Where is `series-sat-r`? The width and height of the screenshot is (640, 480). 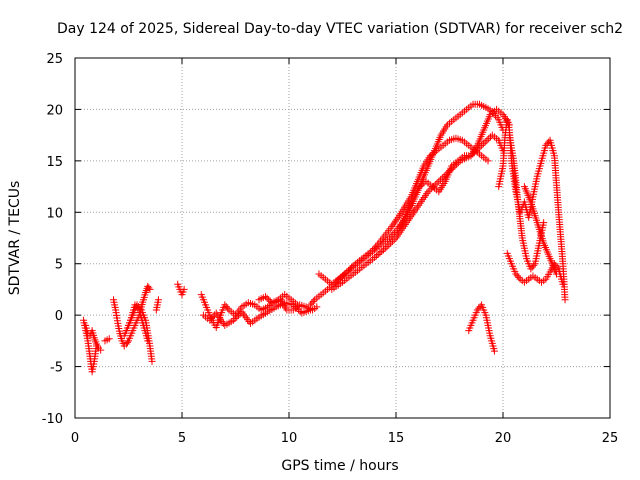 series-sat-r is located at coordinates (535, 268).